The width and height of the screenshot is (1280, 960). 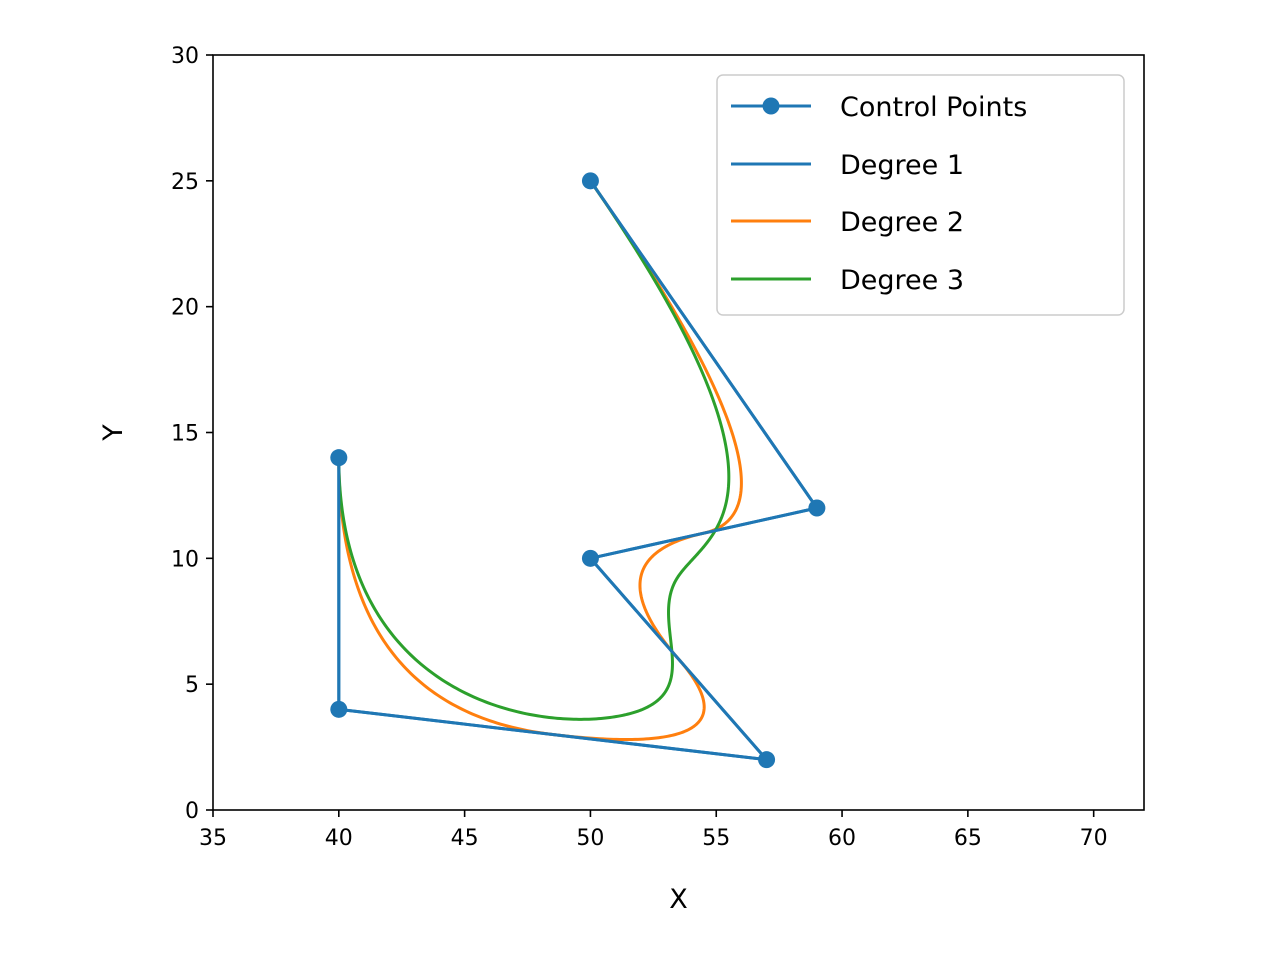 What do you see at coordinates (339, 838) in the screenshot?
I see `x-tick-label: 40` at bounding box center [339, 838].